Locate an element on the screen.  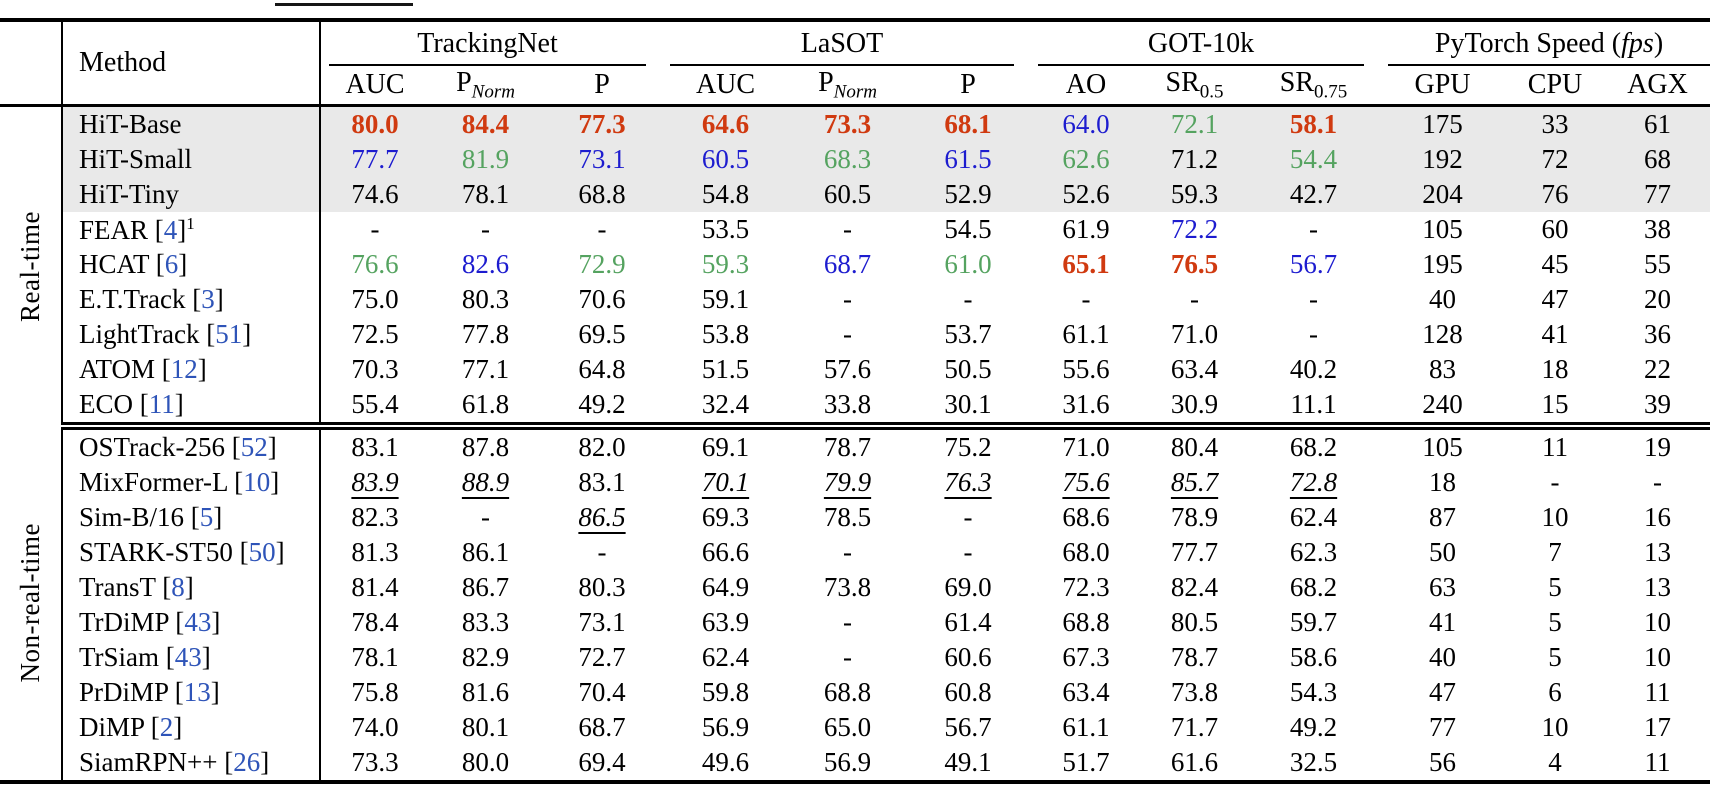
citation-link: 4 is located at coordinates (170, 229).